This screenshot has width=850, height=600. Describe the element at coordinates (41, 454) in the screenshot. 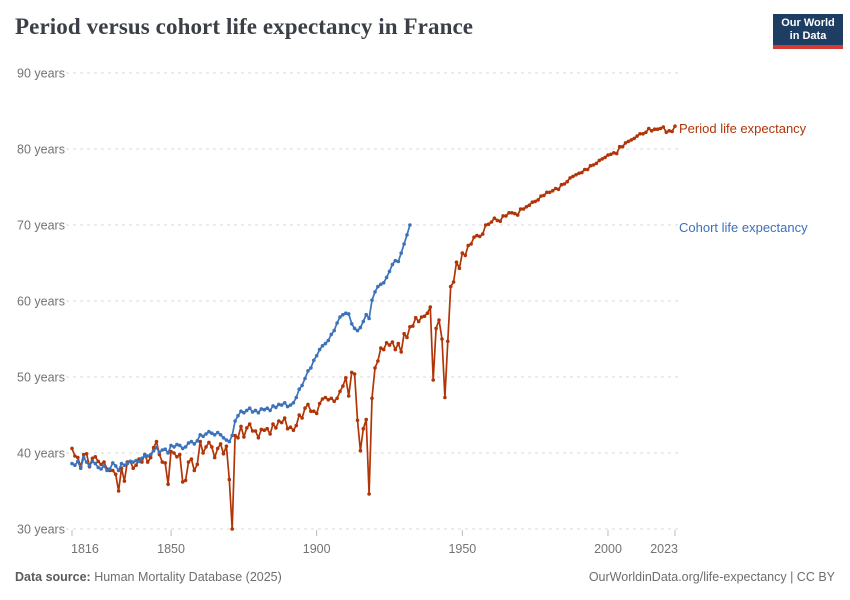

I see `y-tick-label-40: 40 years` at that location.